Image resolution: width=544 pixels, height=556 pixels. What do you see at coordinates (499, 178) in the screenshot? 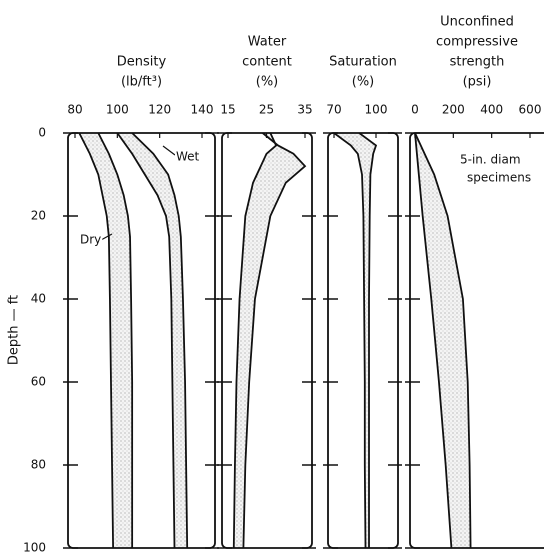
I see `annotation: specimens` at bounding box center [499, 178].